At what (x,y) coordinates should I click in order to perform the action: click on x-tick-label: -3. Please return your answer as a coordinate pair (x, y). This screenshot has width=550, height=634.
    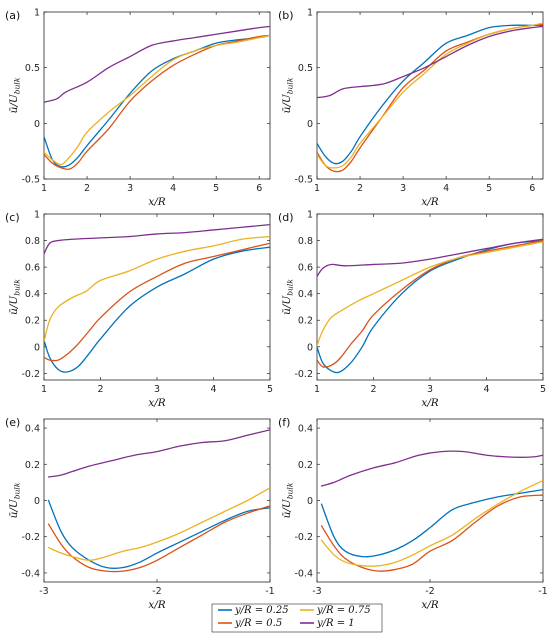
    Looking at the image, I should click on (316, 591).